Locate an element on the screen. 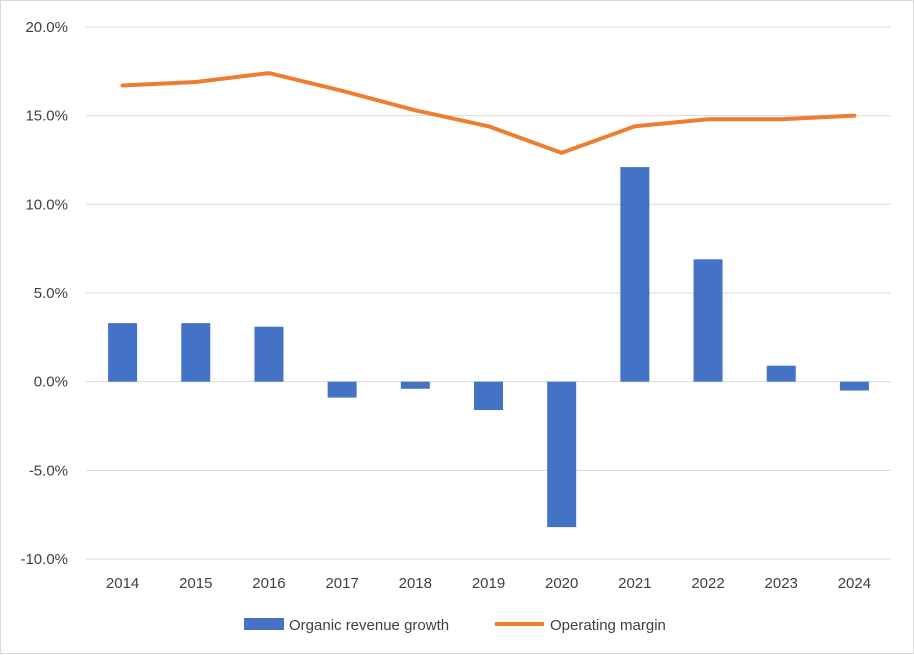 The width and height of the screenshot is (914, 655). x-tick-label: 2016 is located at coordinates (268, 583).